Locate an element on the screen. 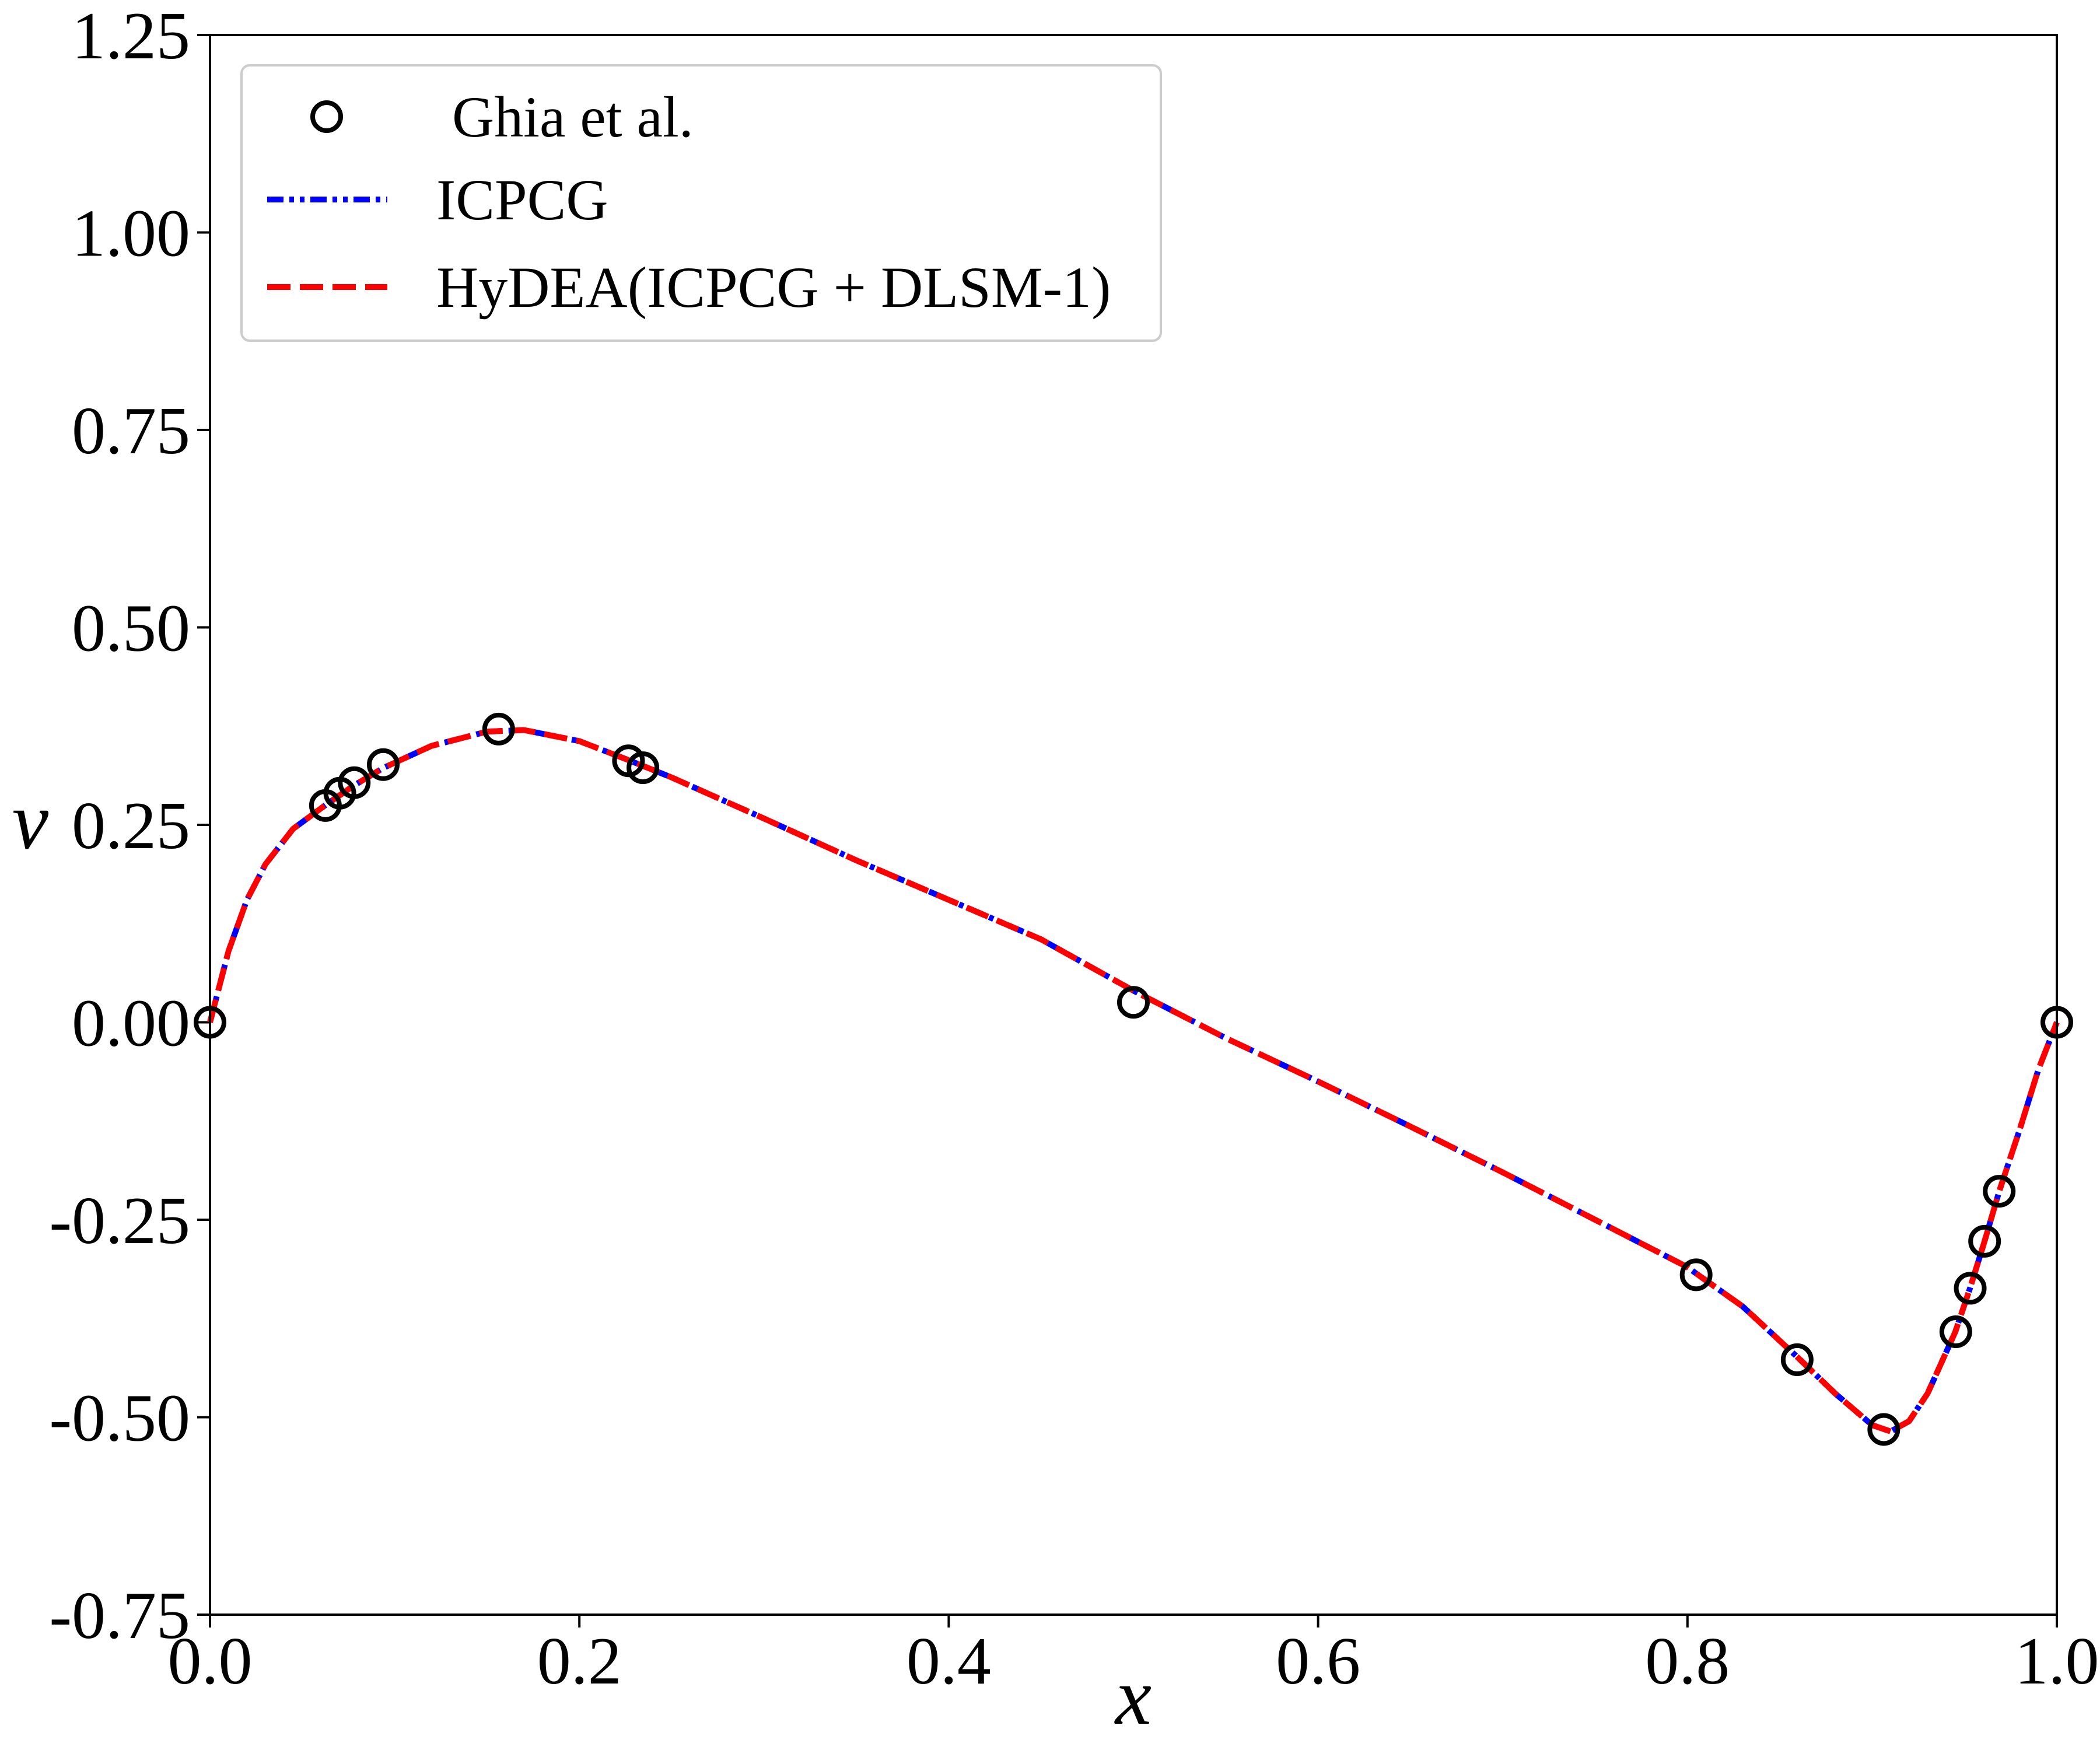 The width and height of the screenshot is (2100, 1750). y-tick-label: -0.50 is located at coordinates (119, 1419).